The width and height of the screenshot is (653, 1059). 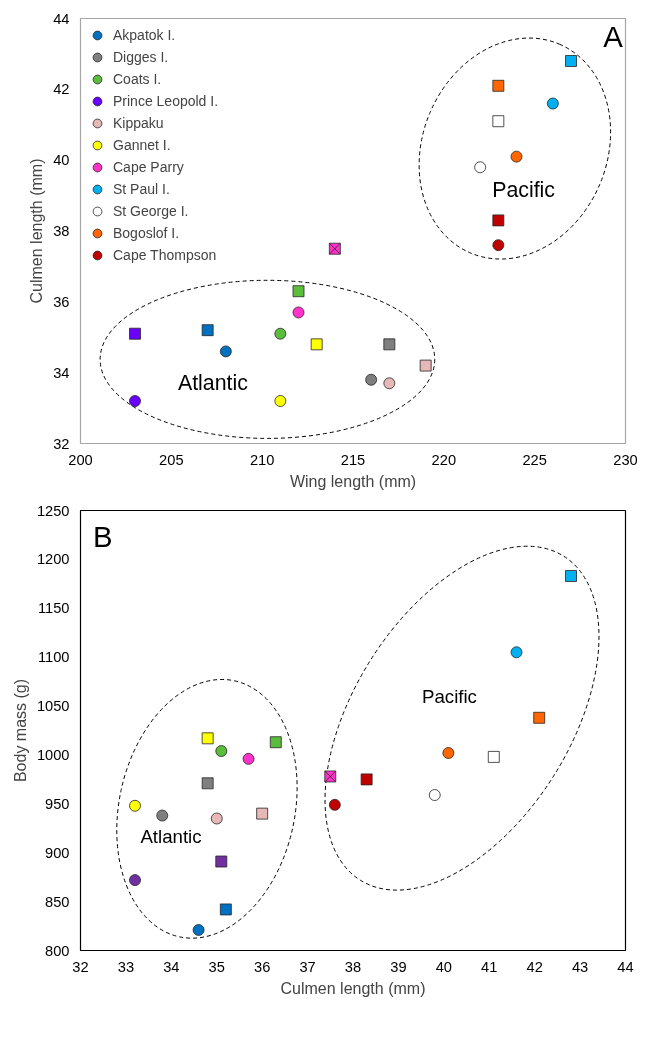 What do you see at coordinates (53, 559) in the screenshot?
I see `y-tick-label: 1200` at bounding box center [53, 559].